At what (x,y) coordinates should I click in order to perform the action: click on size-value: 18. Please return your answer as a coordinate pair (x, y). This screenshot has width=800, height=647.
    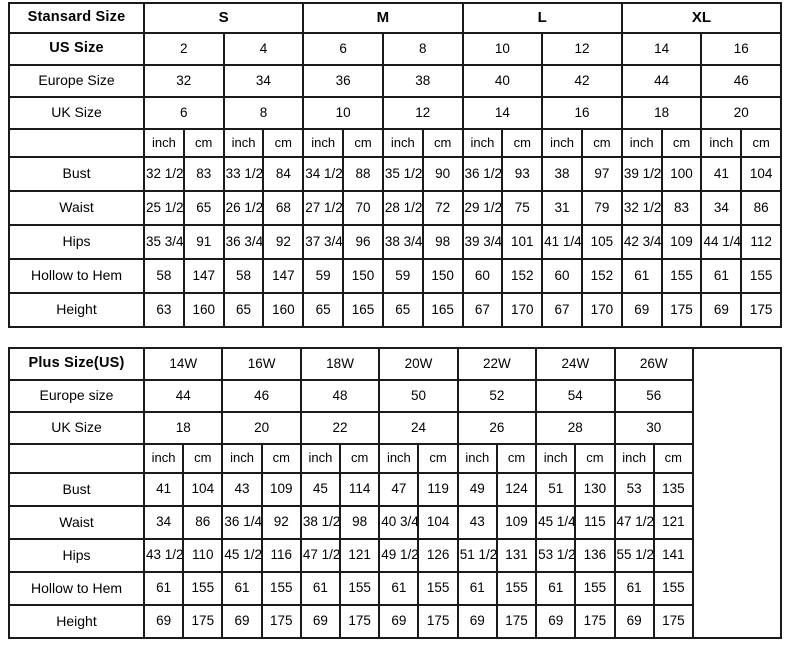
    Looking at the image, I should click on (183, 428).